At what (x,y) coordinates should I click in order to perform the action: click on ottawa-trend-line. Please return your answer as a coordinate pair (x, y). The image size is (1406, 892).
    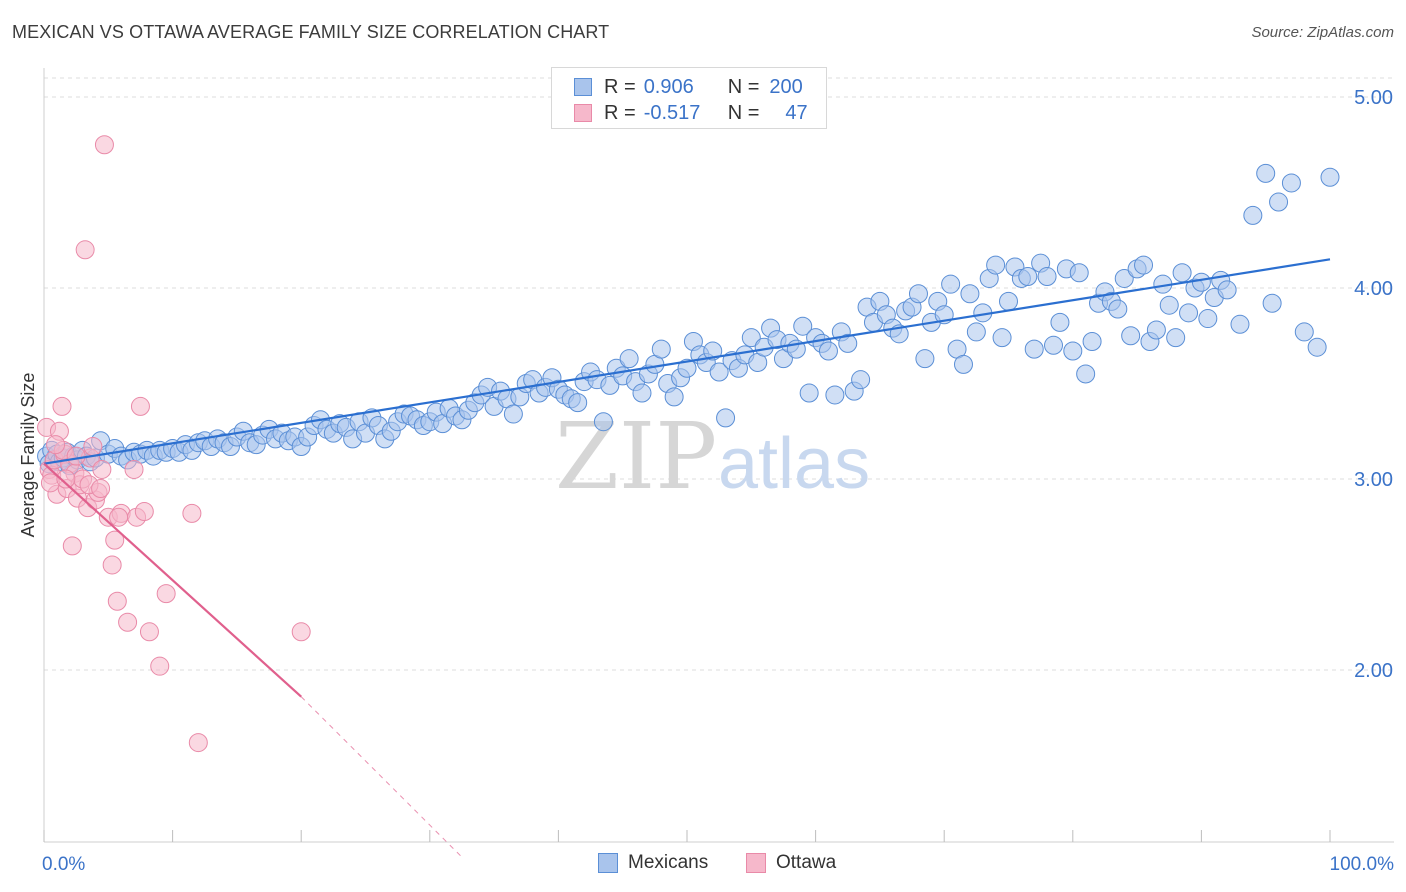
    Looking at the image, I should click on (172, 580).